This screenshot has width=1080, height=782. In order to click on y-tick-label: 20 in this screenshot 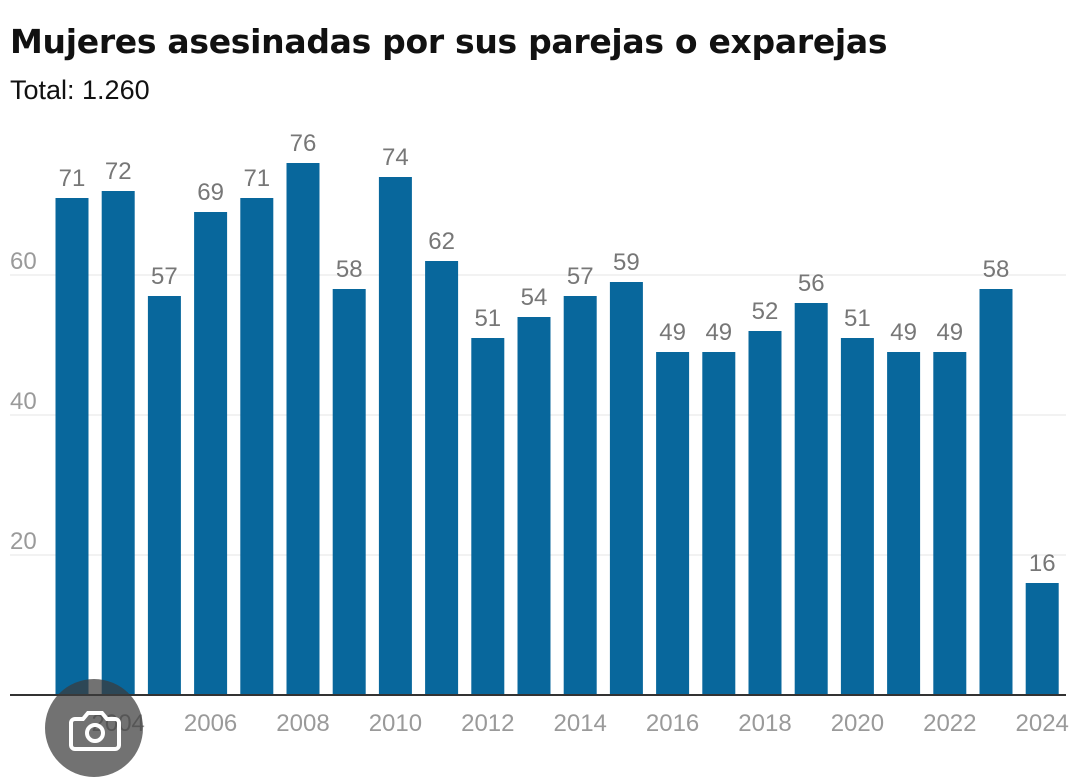, I will do `click(23, 541)`.